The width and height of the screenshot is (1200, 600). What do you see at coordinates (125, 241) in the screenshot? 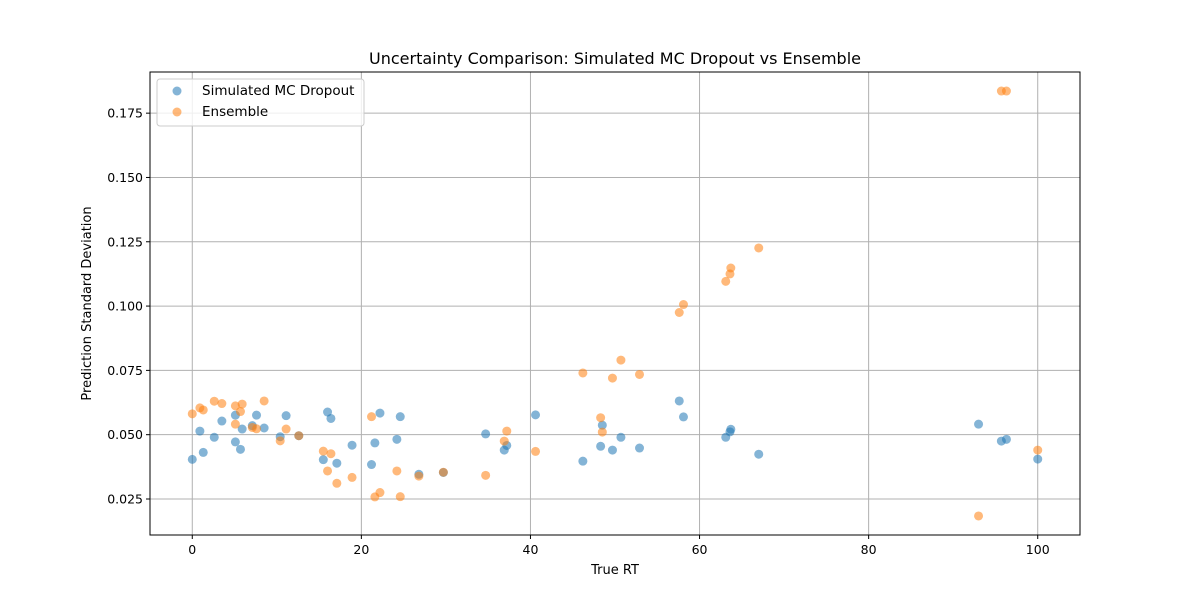
I see `y-tick-label: 0.125` at bounding box center [125, 241].